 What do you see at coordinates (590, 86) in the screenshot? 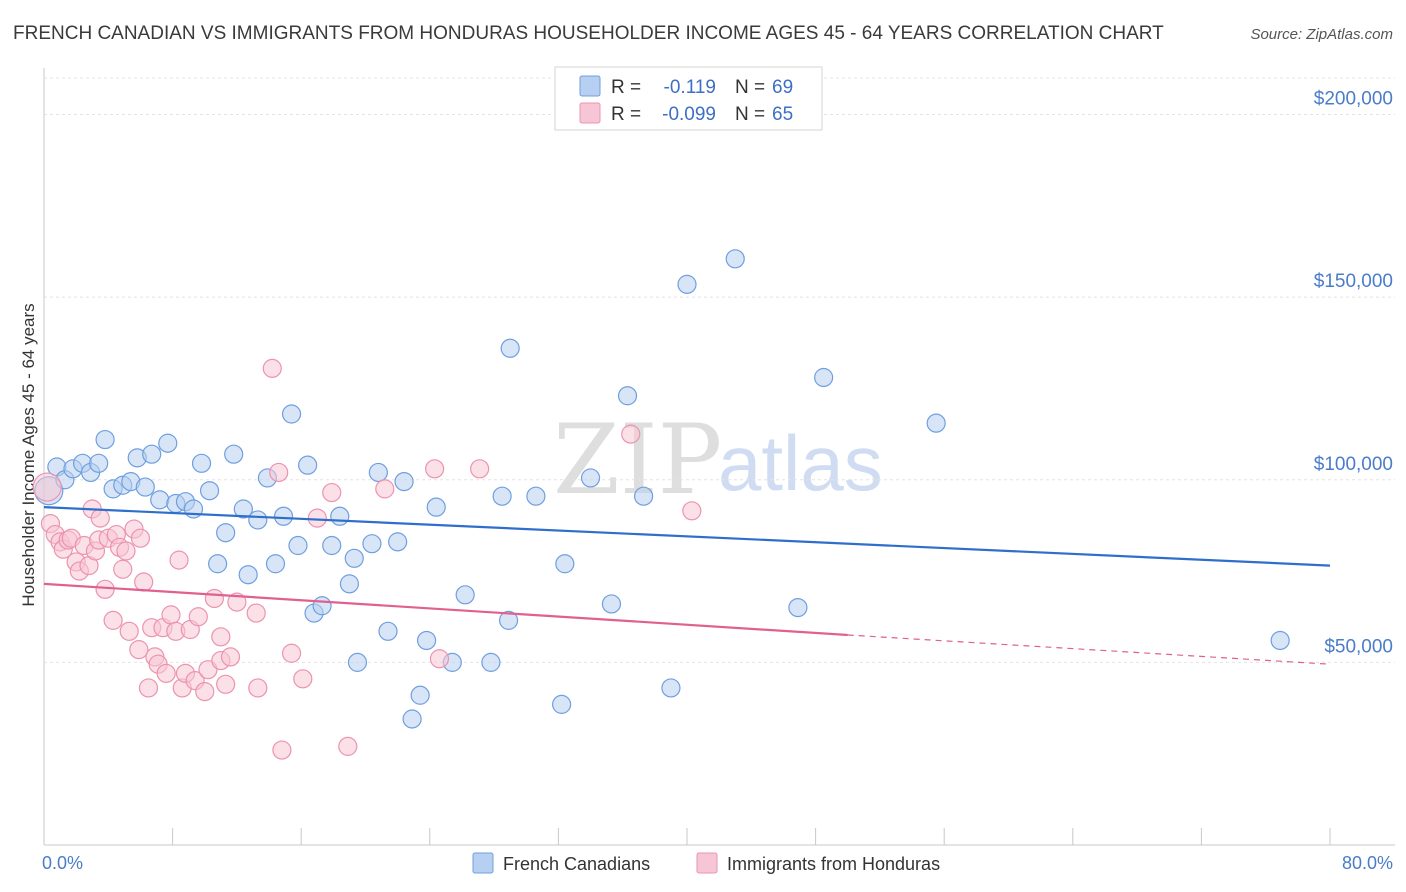
I see `legend-swatch-french-canadians` at bounding box center [590, 86].